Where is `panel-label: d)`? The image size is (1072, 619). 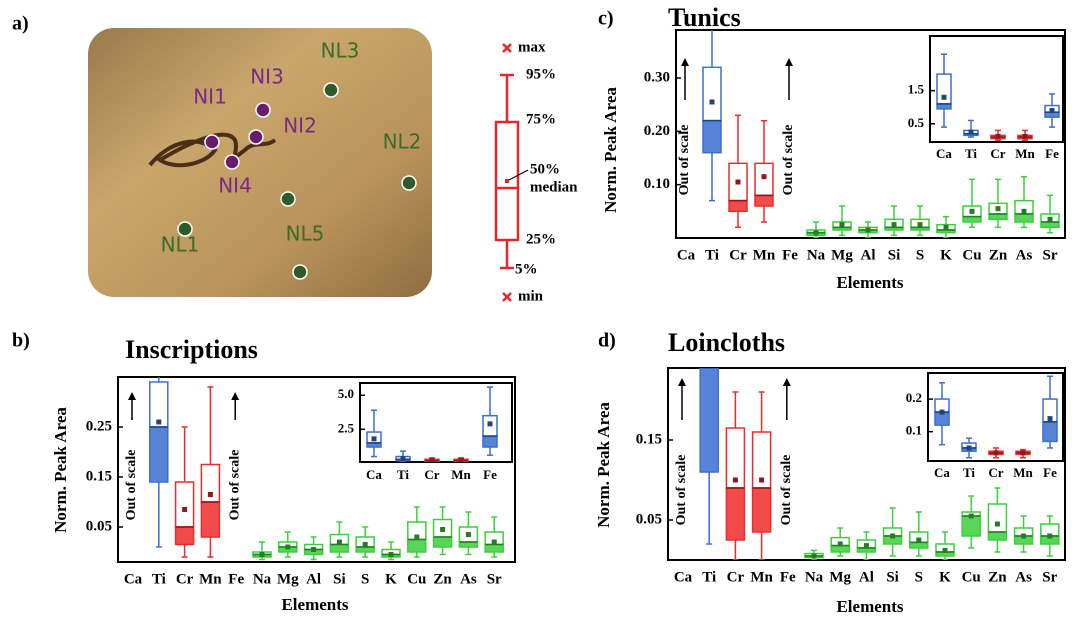
panel-label: d) is located at coordinates (607, 341).